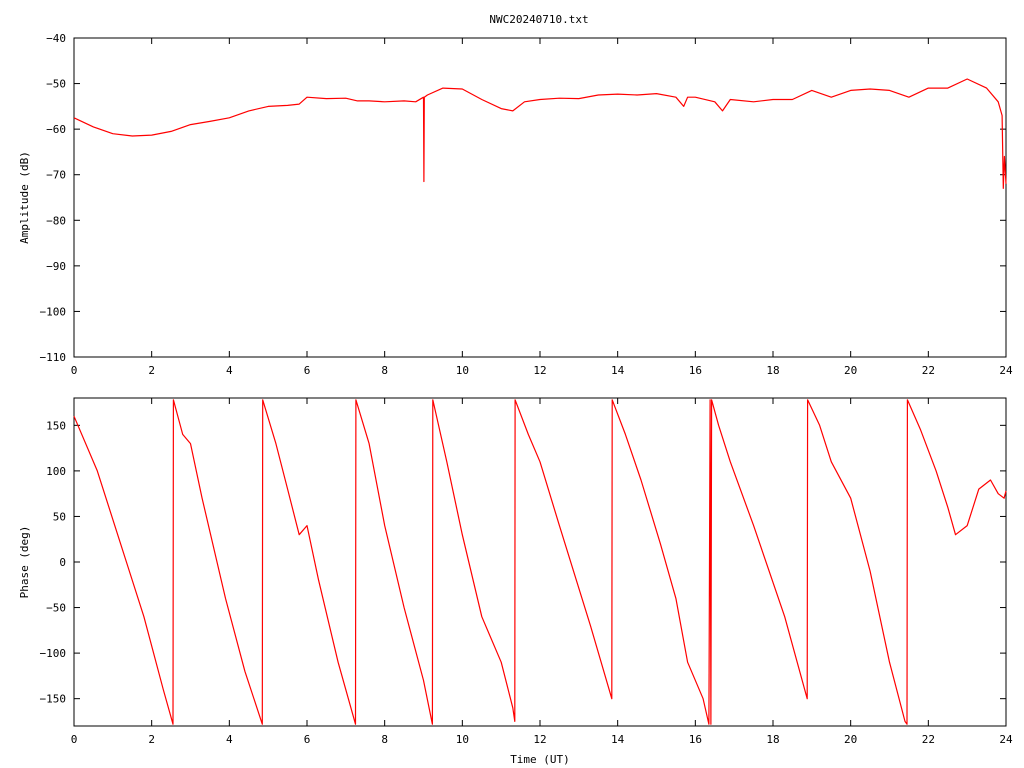  I want to click on y-tick-label: −40, so click(56, 38).